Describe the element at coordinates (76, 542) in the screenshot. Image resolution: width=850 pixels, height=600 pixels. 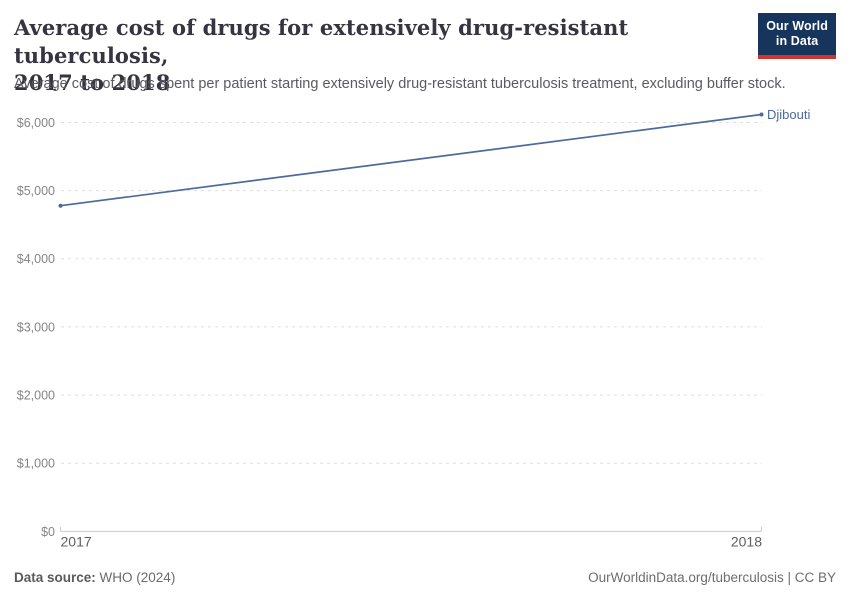
I see `x-tick-label-2017: 2017` at that location.